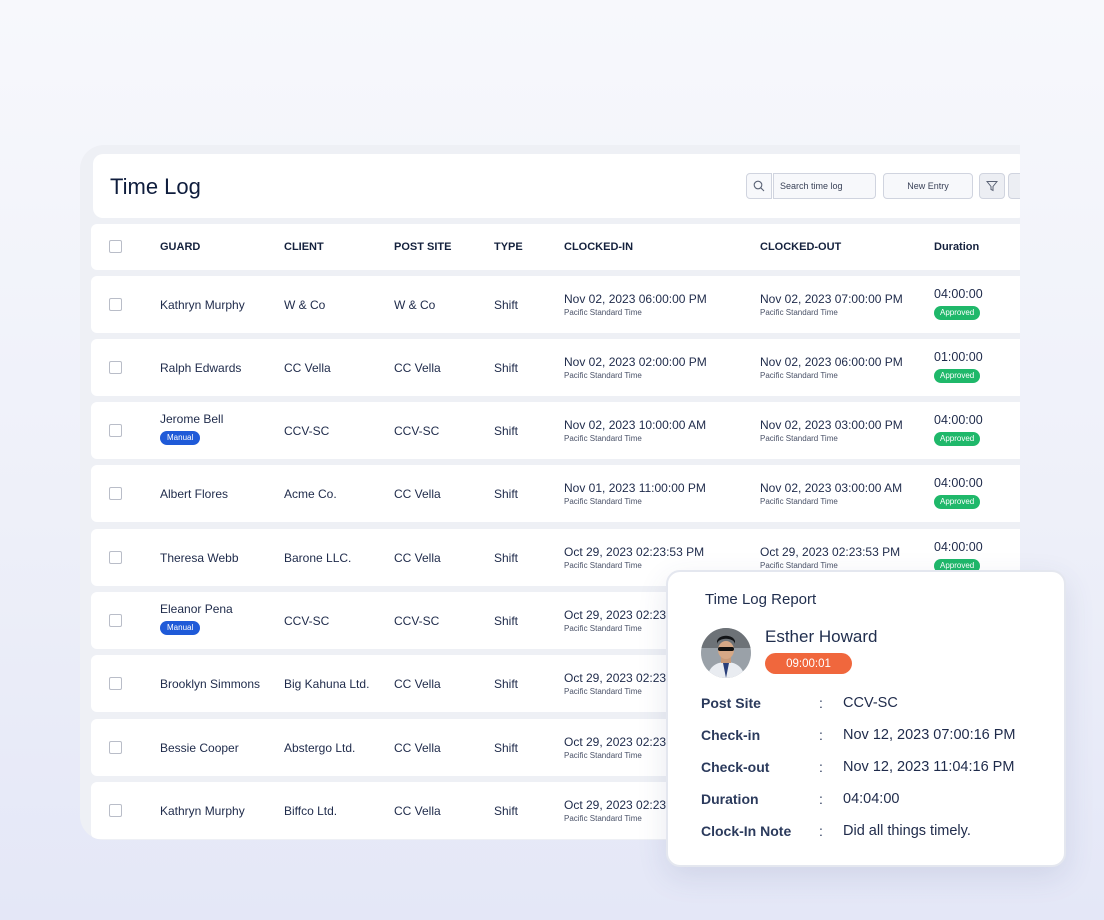 This screenshot has width=1104, height=920. I want to click on timer-badge: 09:00:01, so click(808, 663).